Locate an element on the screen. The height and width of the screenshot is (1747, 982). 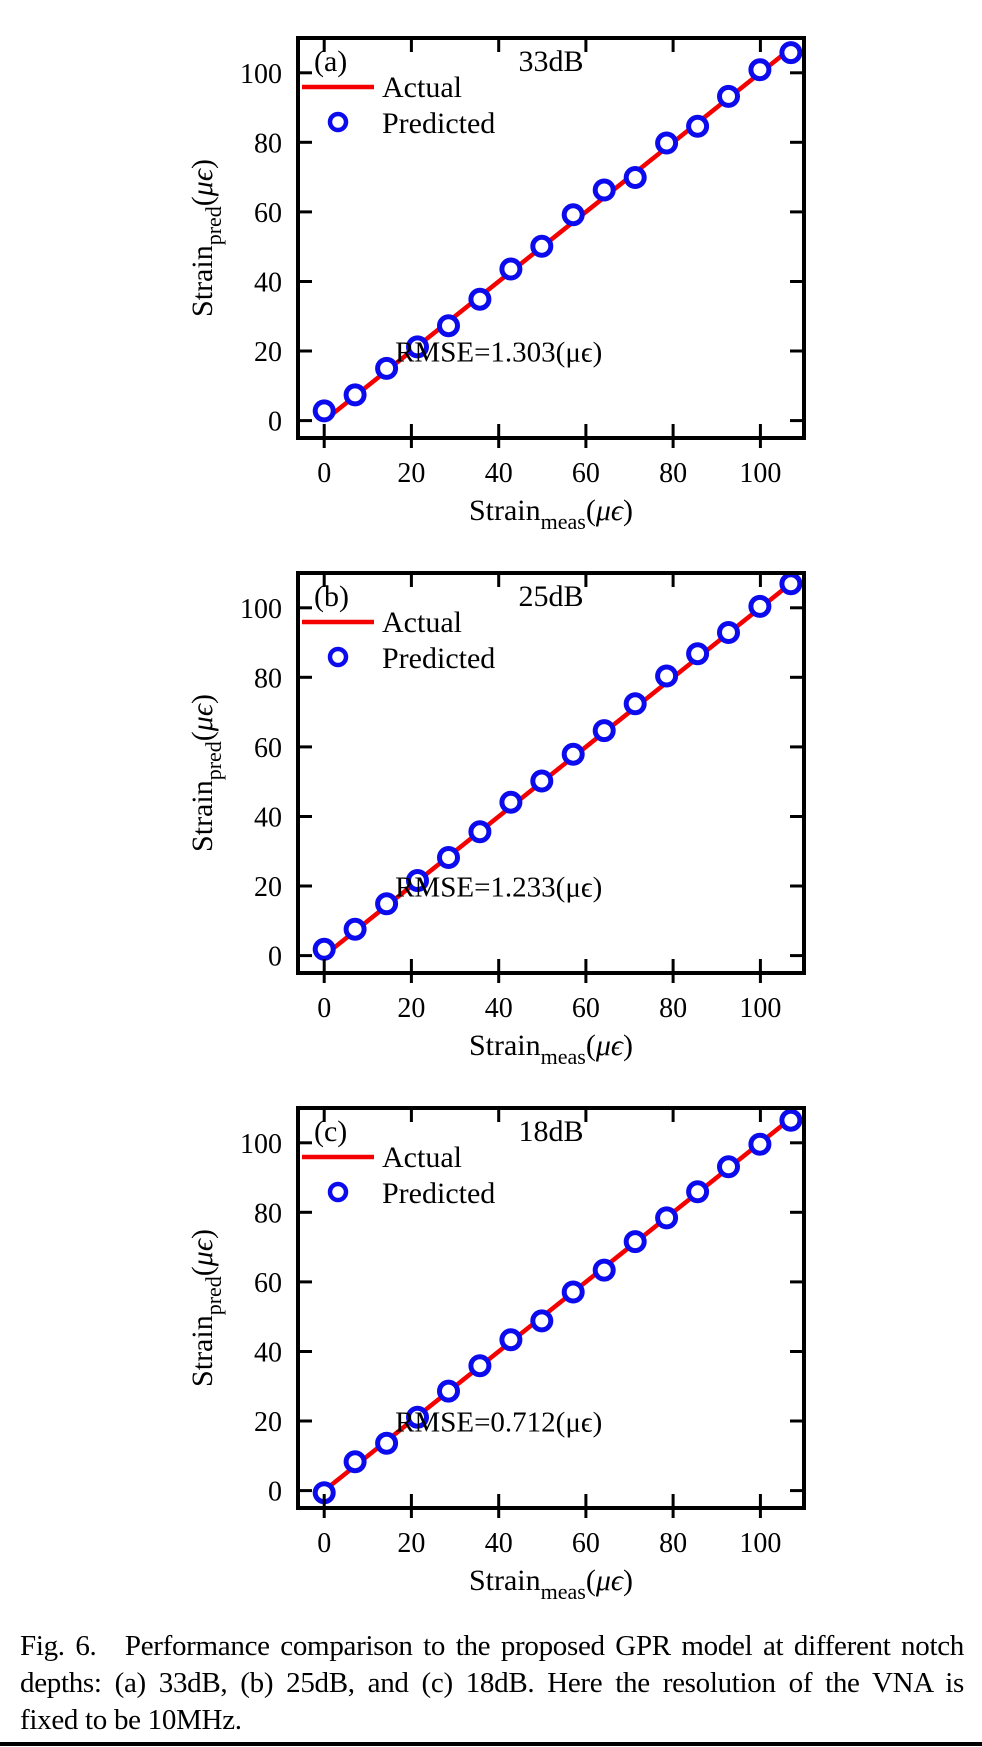
rmse-annotation: RMSE=1.303(μϵ) is located at coordinates (498, 353).